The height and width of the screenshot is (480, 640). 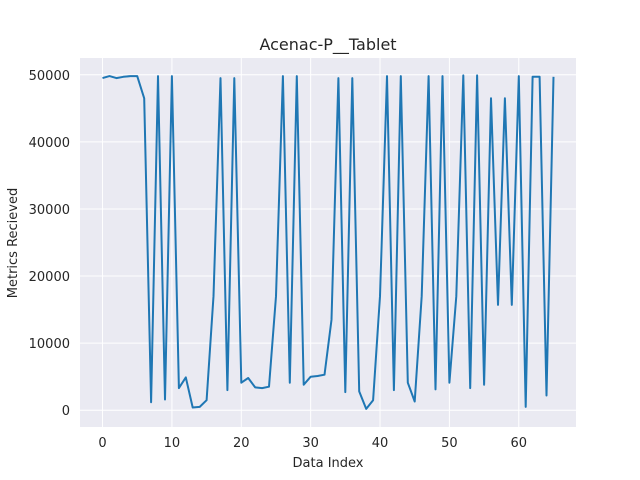 I want to click on y-tick-label: 30000, so click(x=49, y=210).